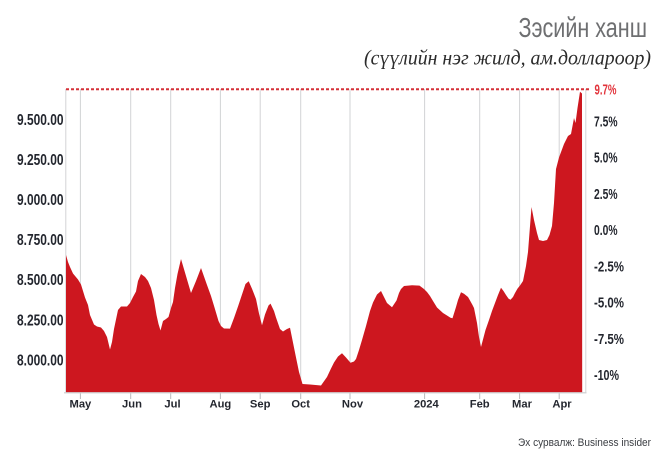 Image resolution: width=660 pixels, height=459 pixels. Describe the element at coordinates (132, 405) in the screenshot. I see `svg-text: Jun` at that location.